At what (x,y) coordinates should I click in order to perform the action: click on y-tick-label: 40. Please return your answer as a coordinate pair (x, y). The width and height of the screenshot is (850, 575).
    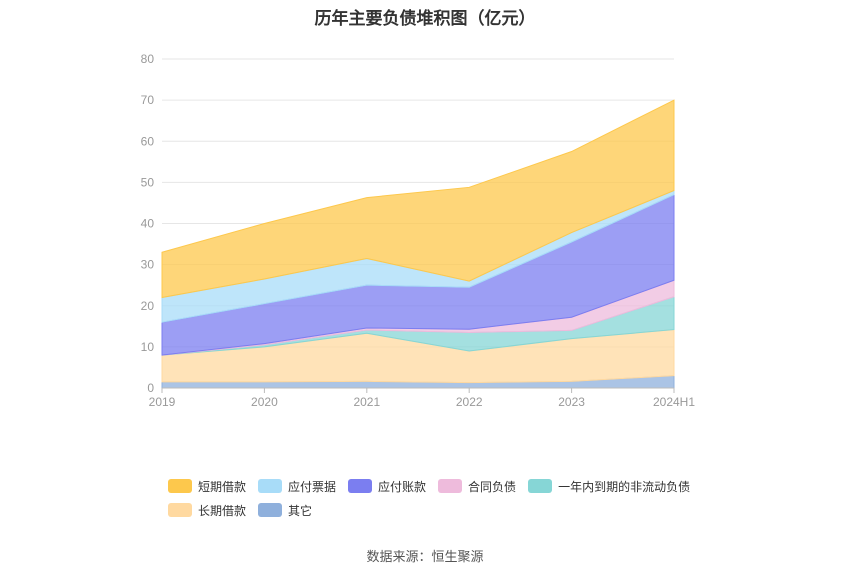
    Looking at the image, I should click on (148, 224).